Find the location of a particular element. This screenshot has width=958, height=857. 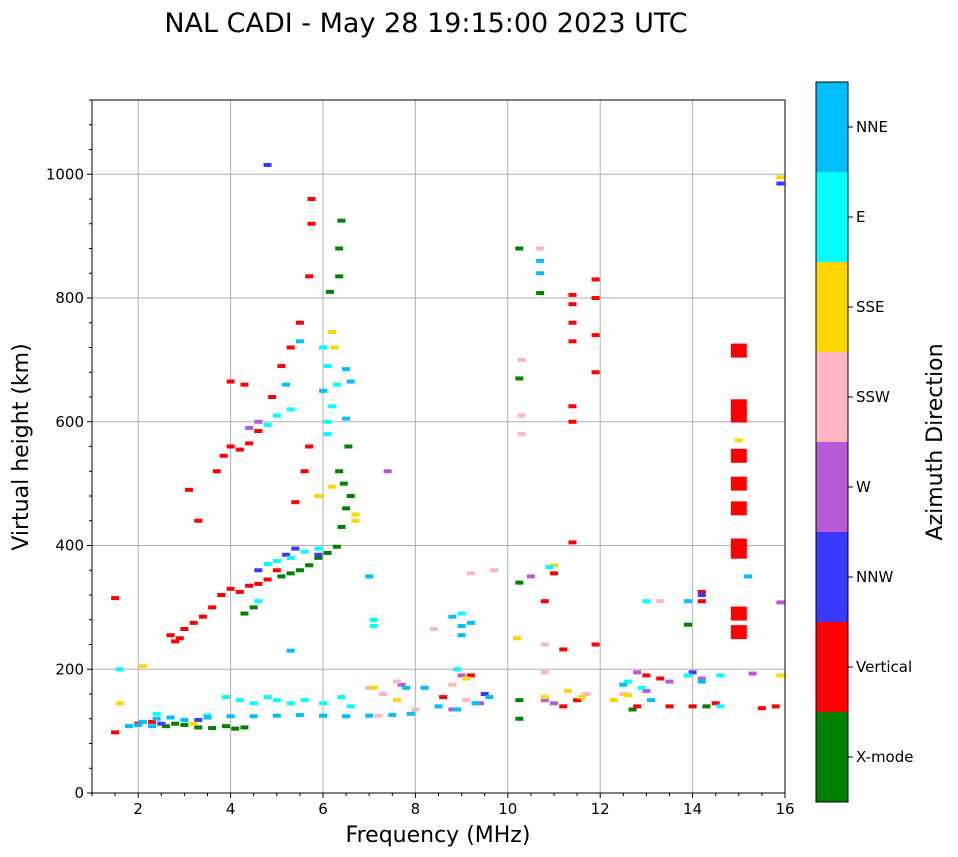

colorbar-frame is located at coordinates (832, 442).